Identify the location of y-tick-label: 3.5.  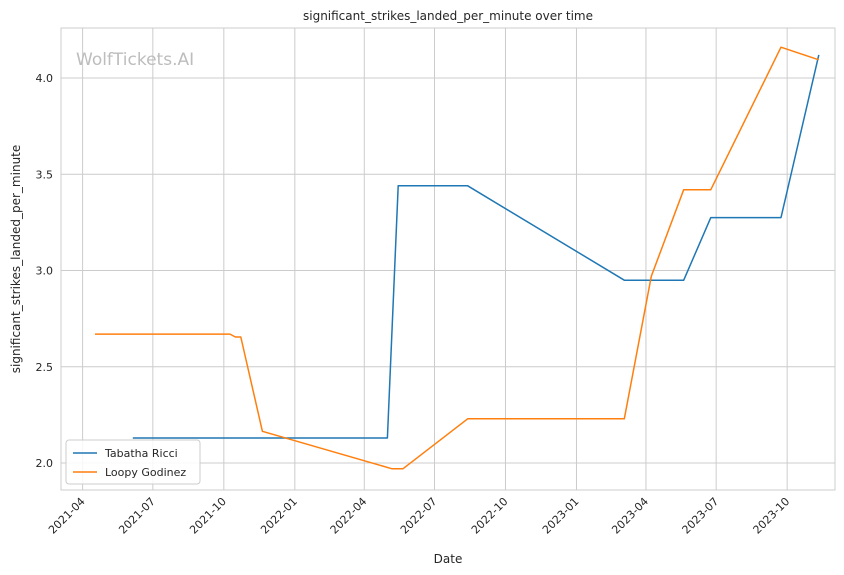
(45, 174).